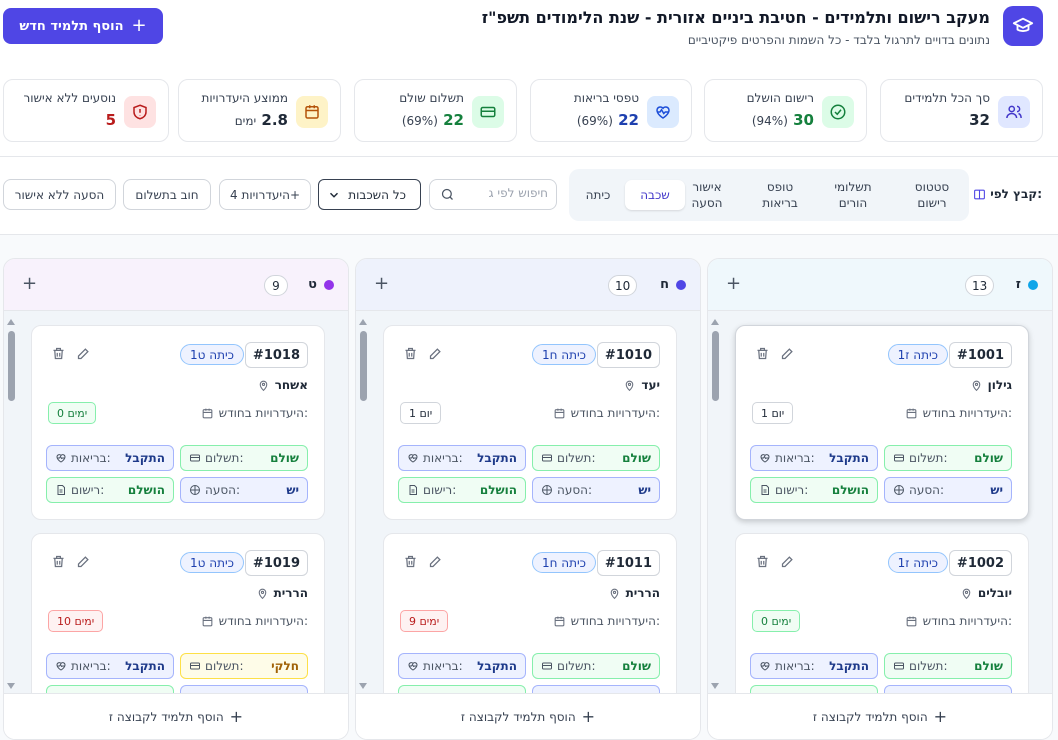  Describe the element at coordinates (61, 666) in the screenshot. I see `heart-pulse-icon` at that location.